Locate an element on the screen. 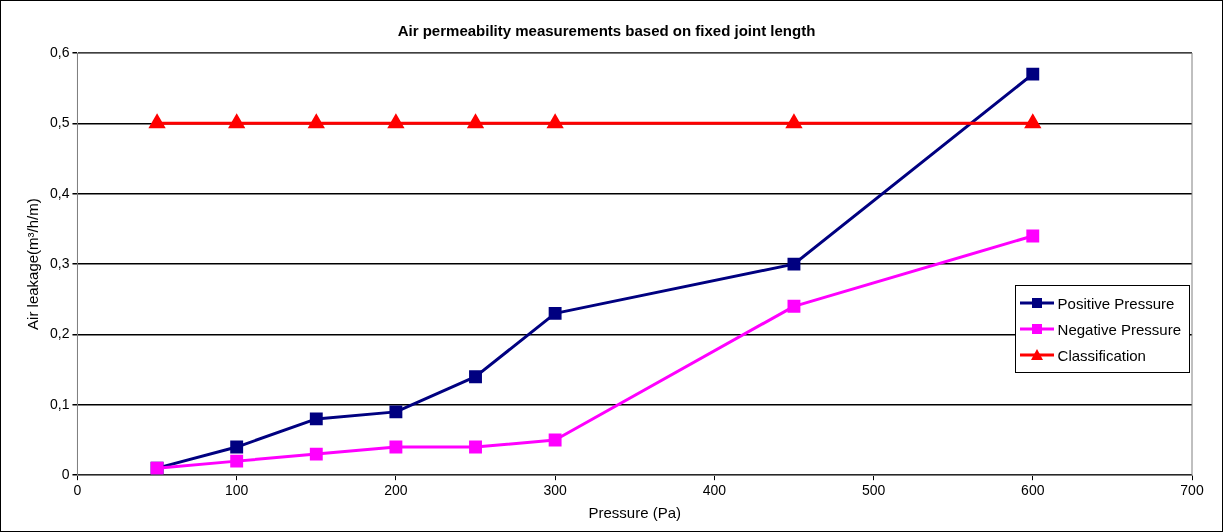 Image resolution: width=1223 pixels, height=532 pixels. y-tick-label: 0,3 is located at coordinates (59, 262).